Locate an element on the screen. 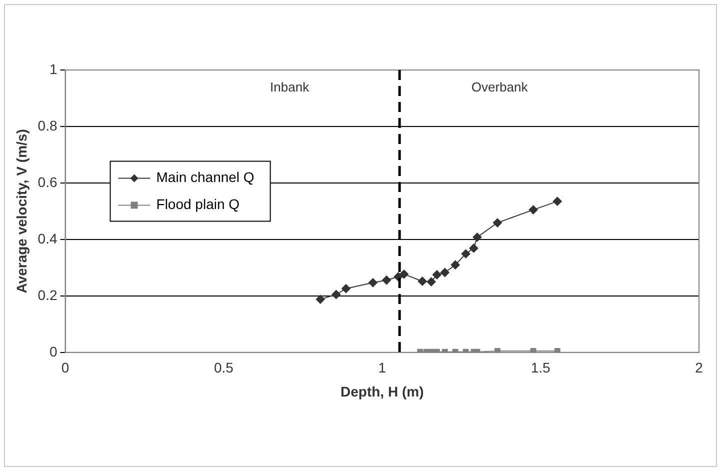 Image resolution: width=721 pixels, height=471 pixels. y-tick-label: 0 is located at coordinates (53, 351).